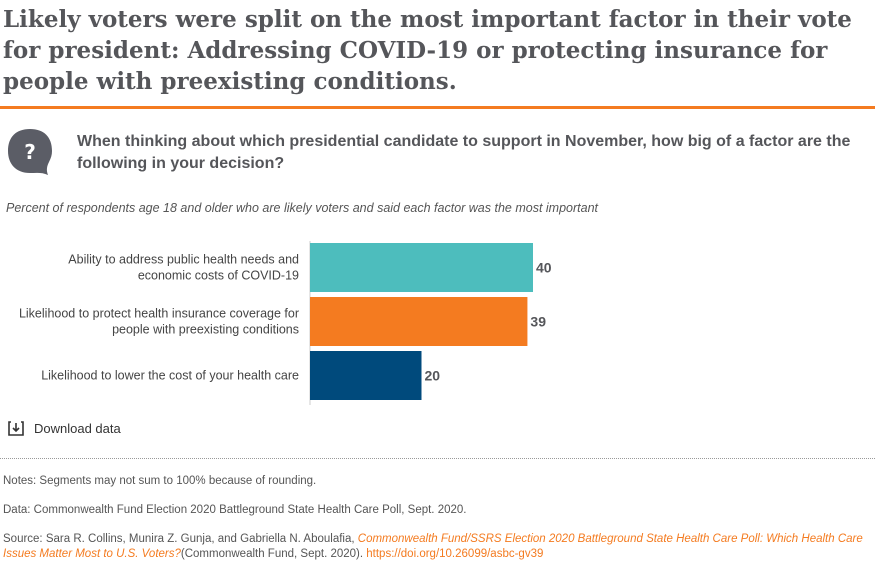 Image resolution: width=875 pixels, height=566 pixels. What do you see at coordinates (16, 428) in the screenshot?
I see `download-icon` at bounding box center [16, 428].